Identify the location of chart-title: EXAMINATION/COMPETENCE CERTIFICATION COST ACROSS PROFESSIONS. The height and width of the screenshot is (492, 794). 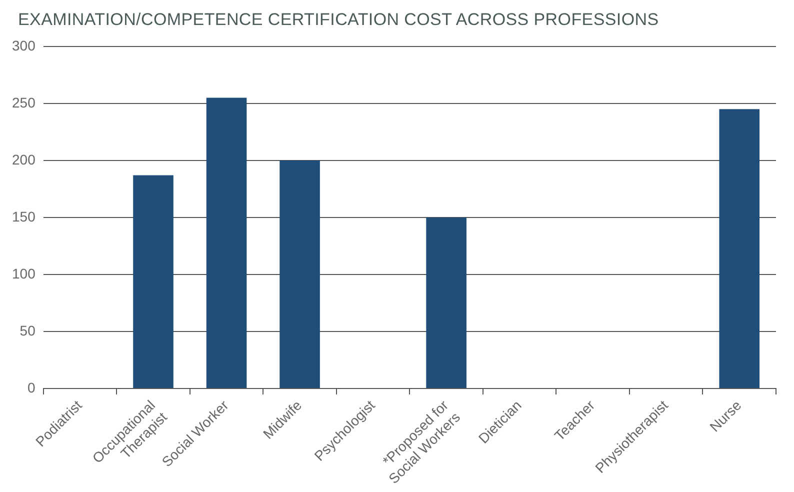
(338, 20).